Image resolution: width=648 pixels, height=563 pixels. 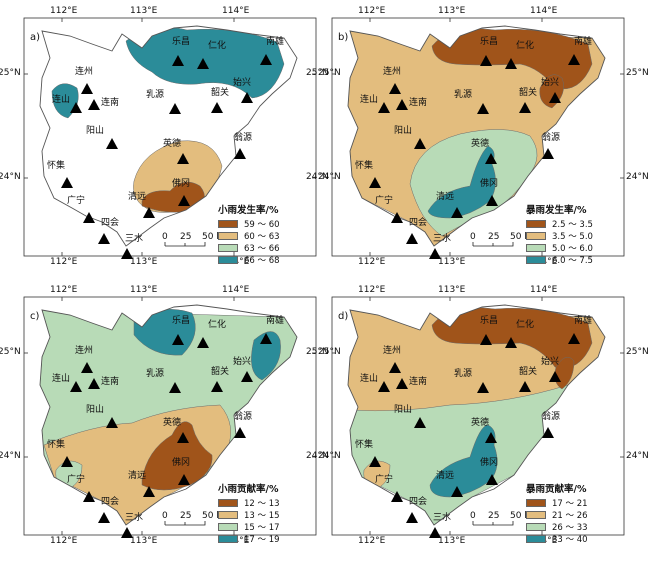 What do you see at coordinates (572, 225) in the screenshot?
I see `legend-label: 2.5 ～ 3.5` at bounding box center [572, 225].